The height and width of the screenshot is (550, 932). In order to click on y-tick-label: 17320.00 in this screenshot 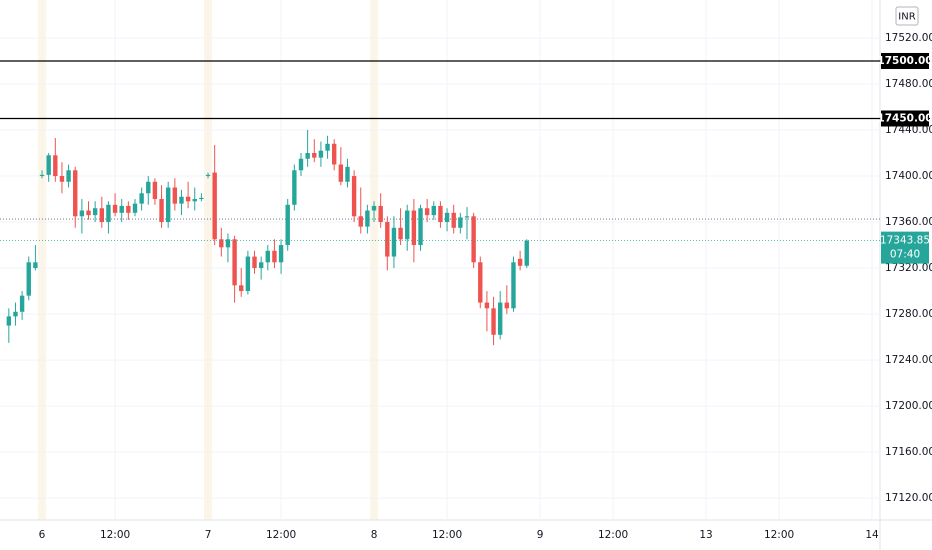, I will do `click(908, 268)`.